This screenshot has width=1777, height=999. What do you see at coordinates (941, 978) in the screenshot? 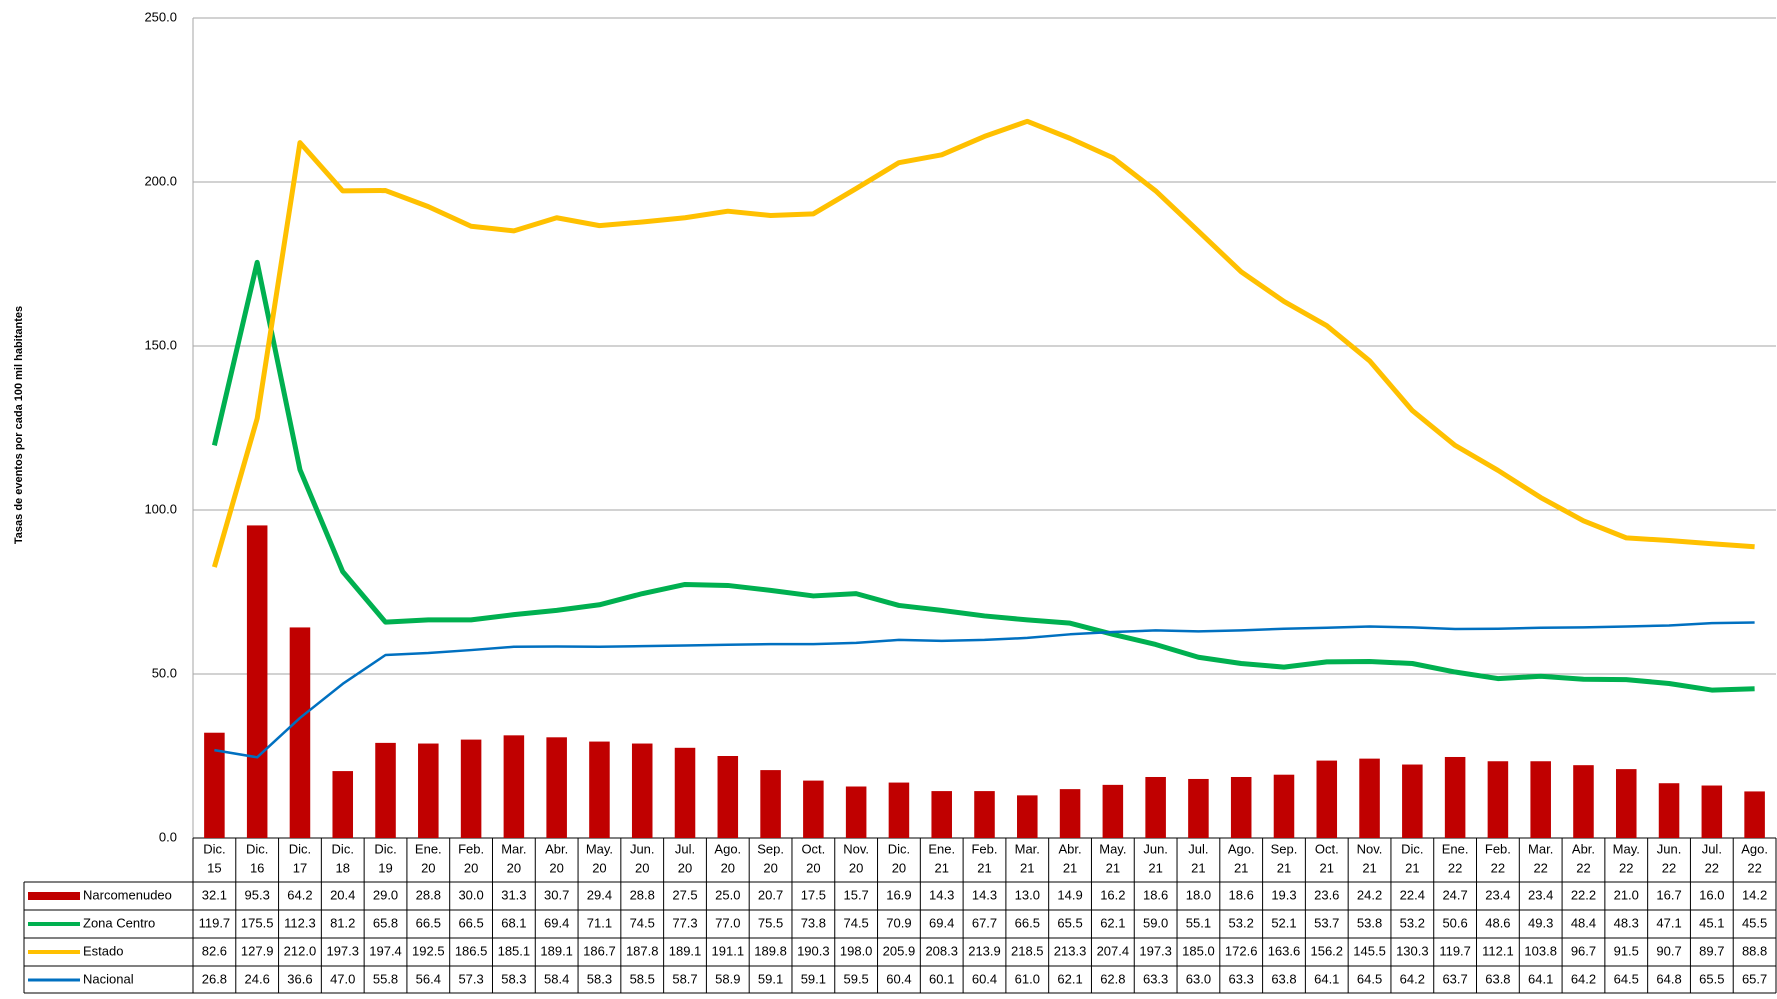
I see `table-value: 60.1` at bounding box center [941, 978].